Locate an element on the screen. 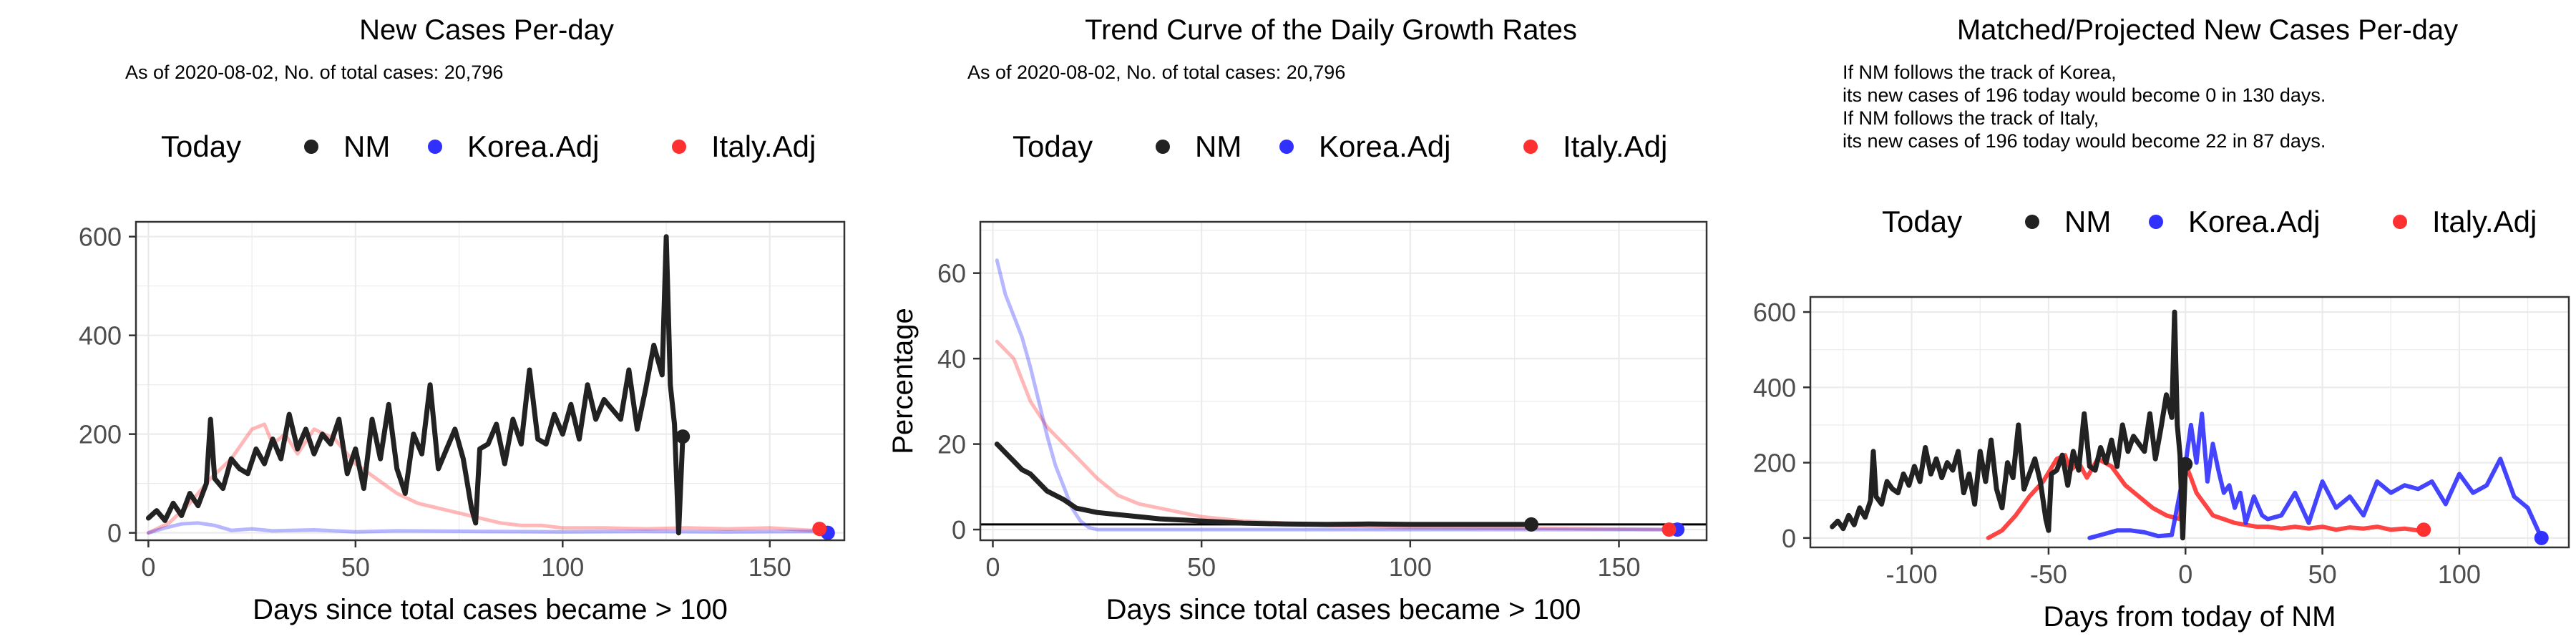 This screenshot has height=644, width=2576. chart-title: Matched/Projected New Cases Per-day is located at coordinates (2207, 30).